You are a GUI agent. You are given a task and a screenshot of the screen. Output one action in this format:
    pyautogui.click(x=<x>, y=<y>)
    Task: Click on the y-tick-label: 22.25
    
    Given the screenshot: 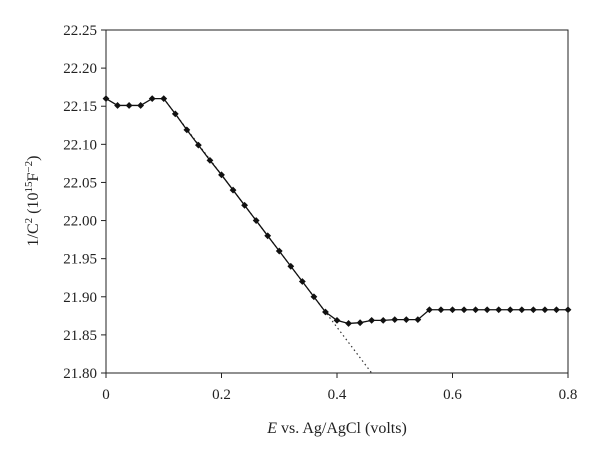 What is the action you would take?
    pyautogui.click(x=80, y=31)
    